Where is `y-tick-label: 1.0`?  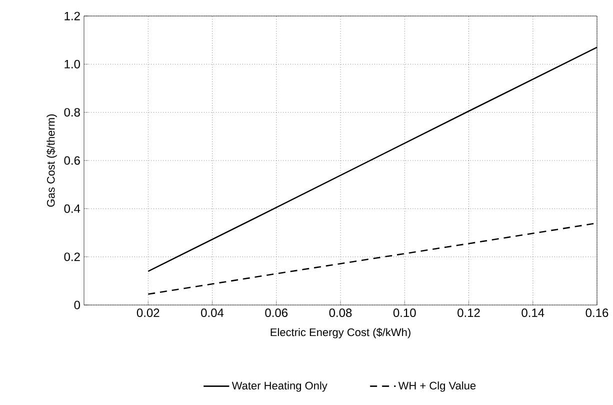
y-tick-label: 1.0 is located at coordinates (72, 64).